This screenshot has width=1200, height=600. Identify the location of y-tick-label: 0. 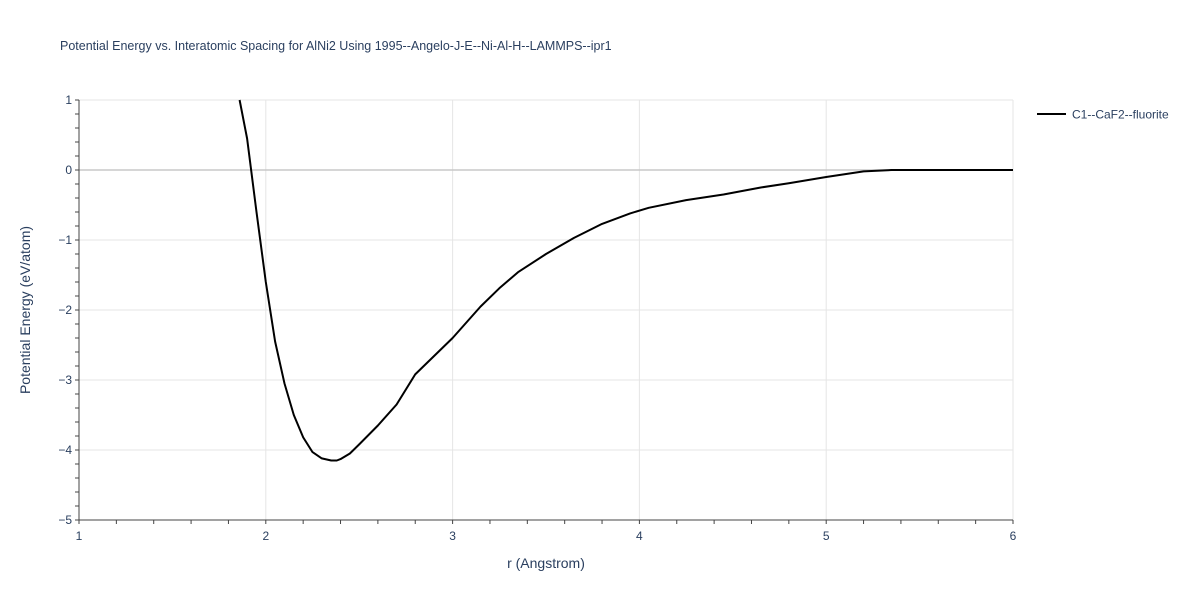
(68, 170).